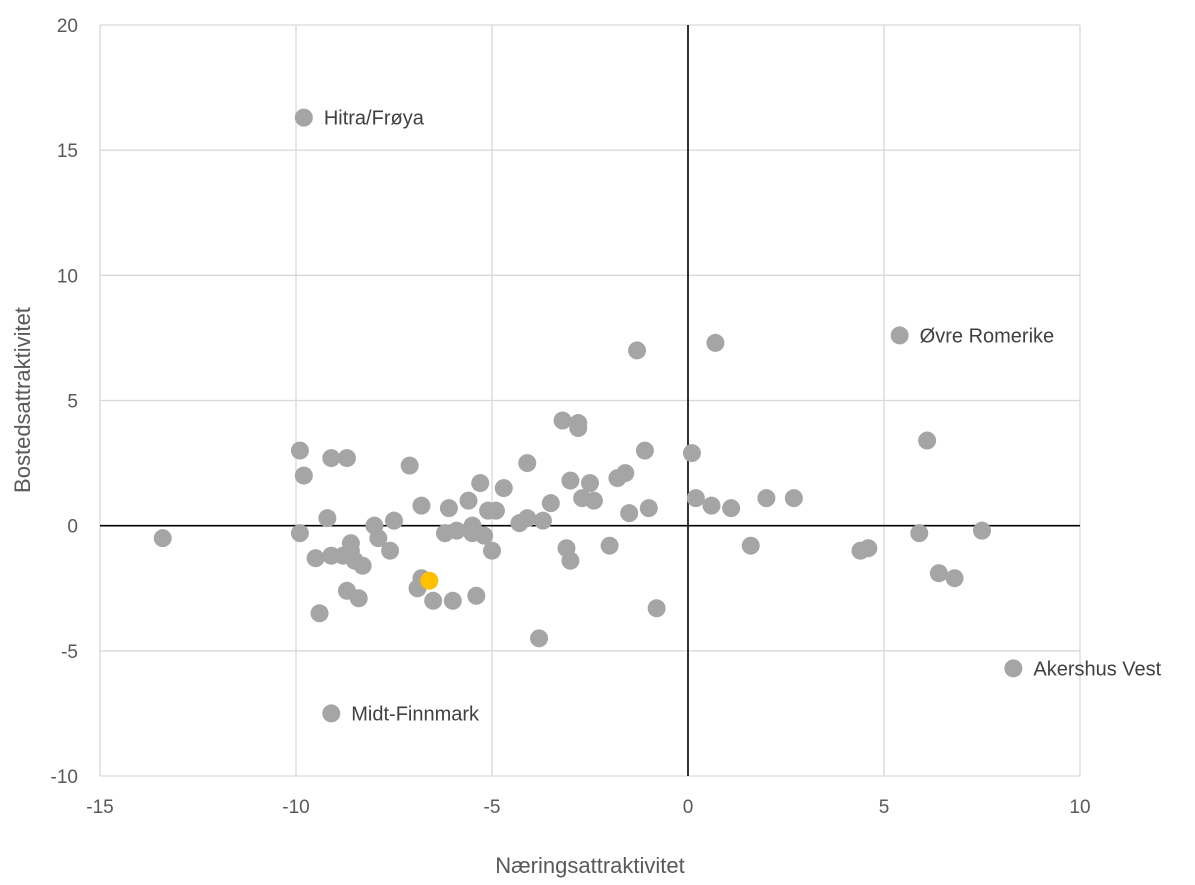 The width and height of the screenshot is (1195, 885). What do you see at coordinates (492, 807) in the screenshot?
I see `x-tick-label: -5` at bounding box center [492, 807].